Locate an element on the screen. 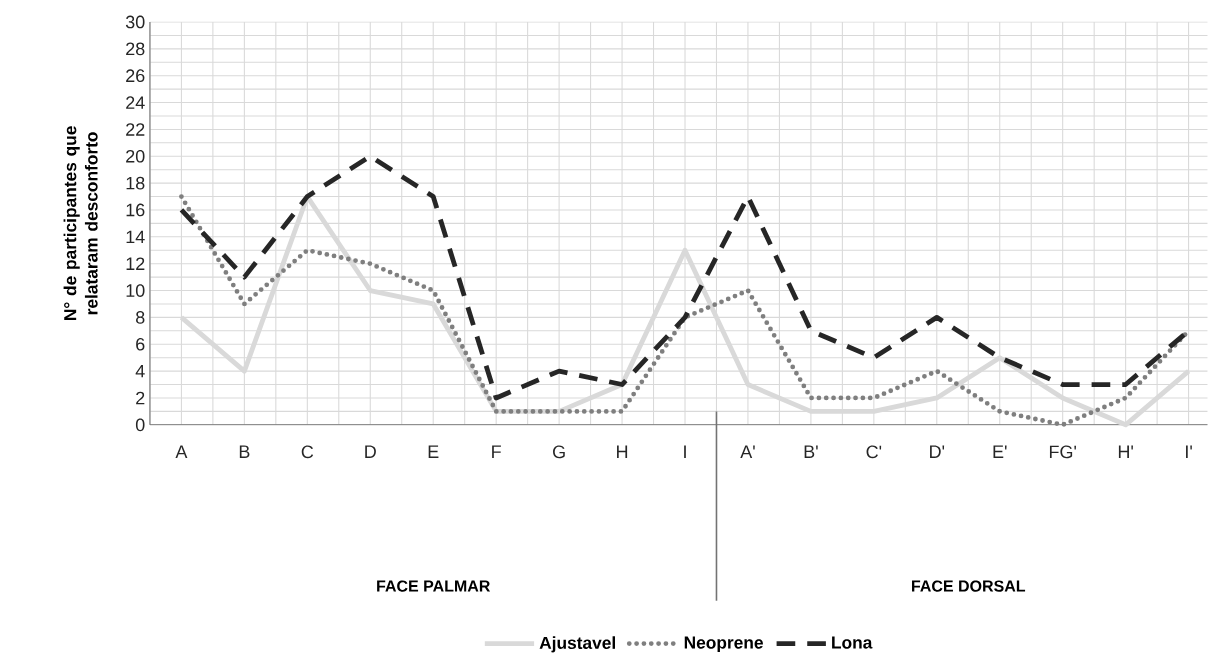 The height and width of the screenshot is (657, 1208). y-tick-label: 30 is located at coordinates (135, 22).